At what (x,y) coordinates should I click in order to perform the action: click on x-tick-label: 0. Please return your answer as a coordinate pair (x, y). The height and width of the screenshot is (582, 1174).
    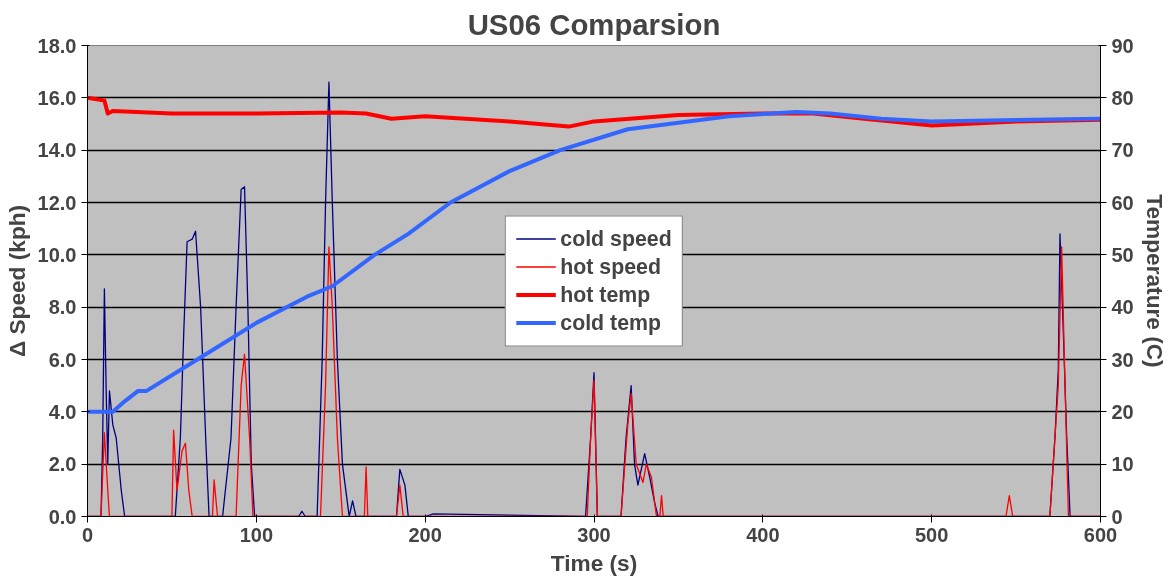
    Looking at the image, I should click on (87, 534).